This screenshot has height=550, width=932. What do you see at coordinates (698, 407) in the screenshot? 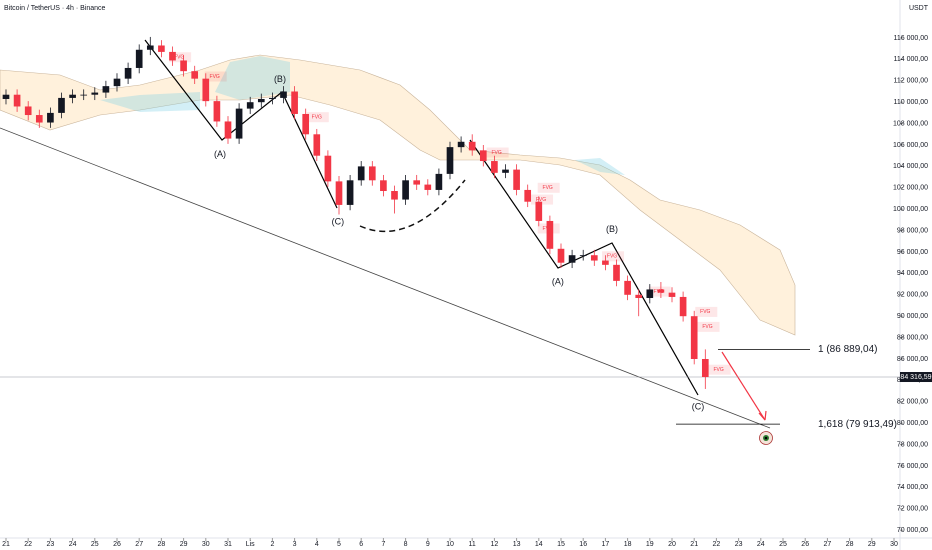
I see `wave-label: (C)` at bounding box center [698, 407].